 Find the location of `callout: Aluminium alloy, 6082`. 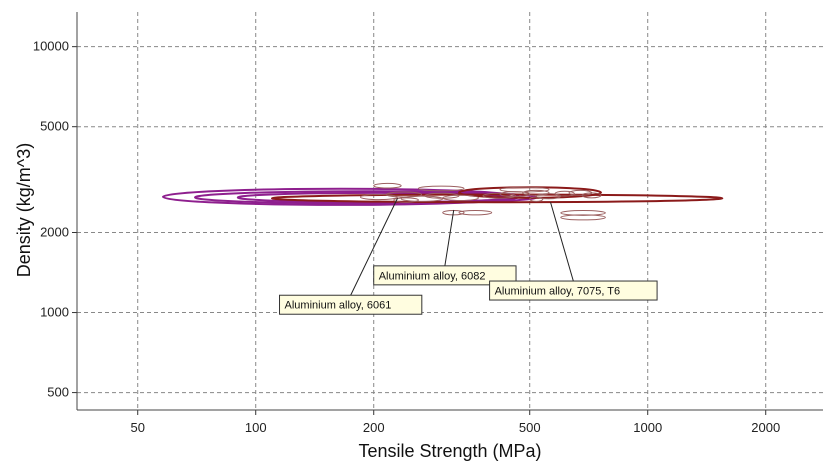

callout: Aluminium alloy, 6082 is located at coordinates (445, 247).